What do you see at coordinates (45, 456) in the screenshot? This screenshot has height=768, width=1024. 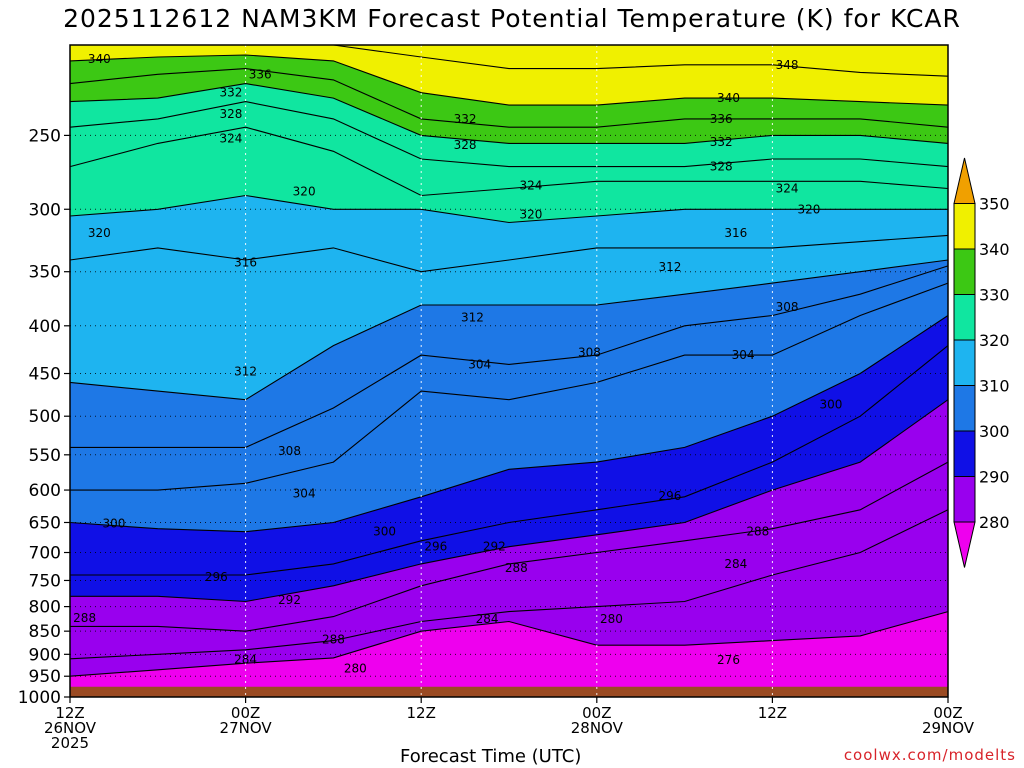 I see `y-tick-label: 550` at bounding box center [45, 456].